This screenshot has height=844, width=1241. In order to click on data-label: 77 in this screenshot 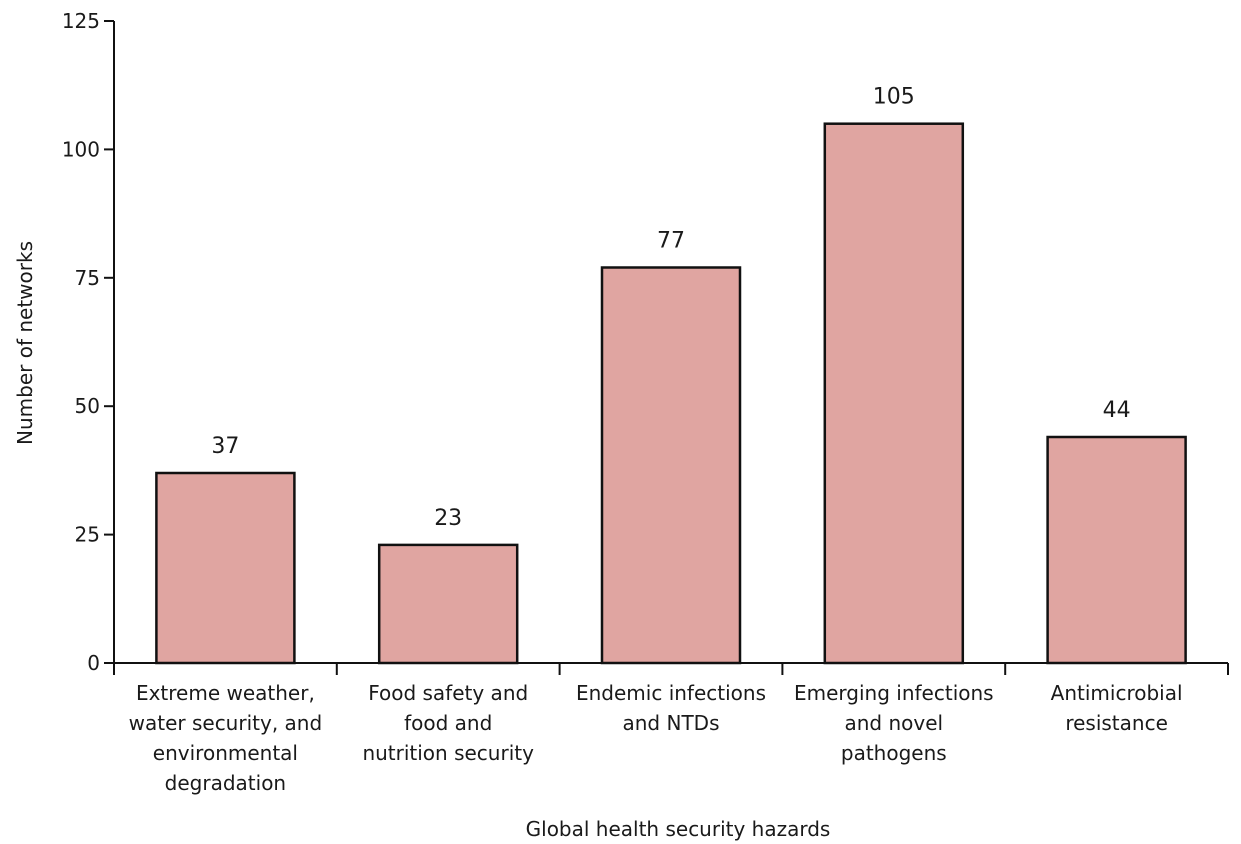, I will do `click(671, 241)`.